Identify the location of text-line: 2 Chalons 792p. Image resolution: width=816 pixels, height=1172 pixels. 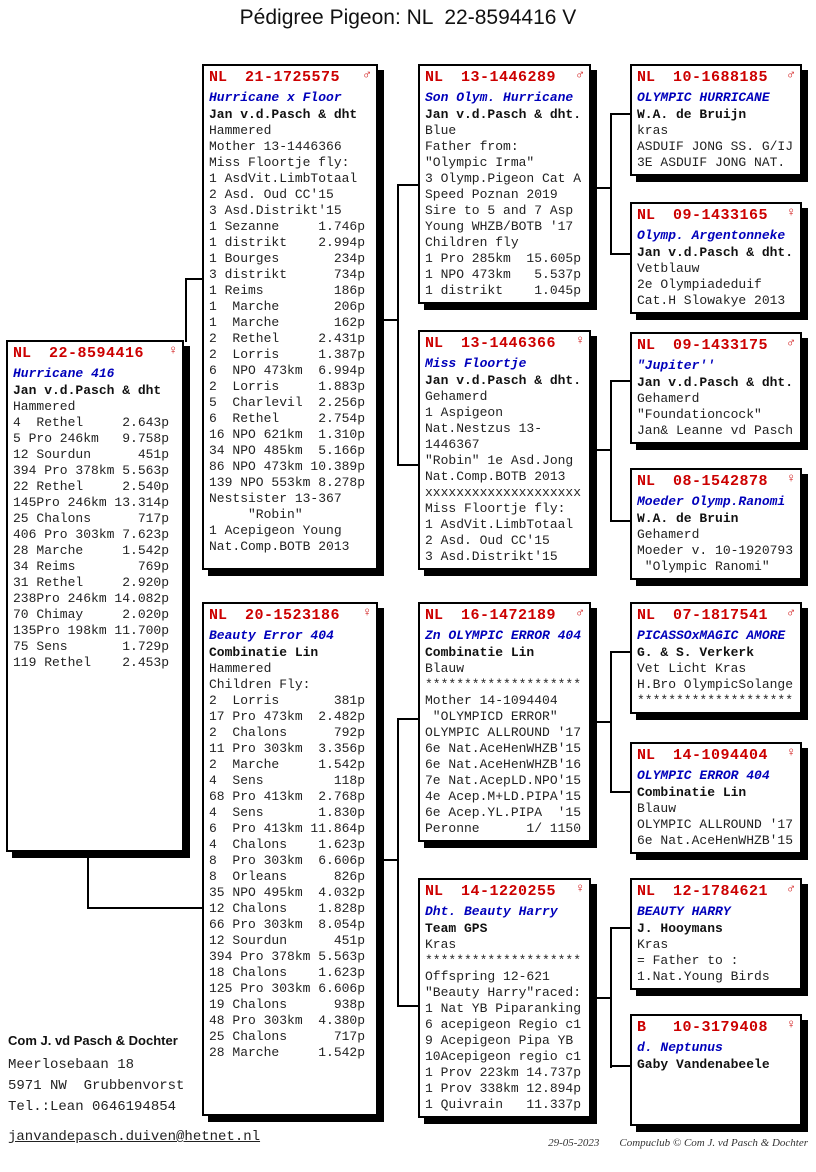
(287, 732).